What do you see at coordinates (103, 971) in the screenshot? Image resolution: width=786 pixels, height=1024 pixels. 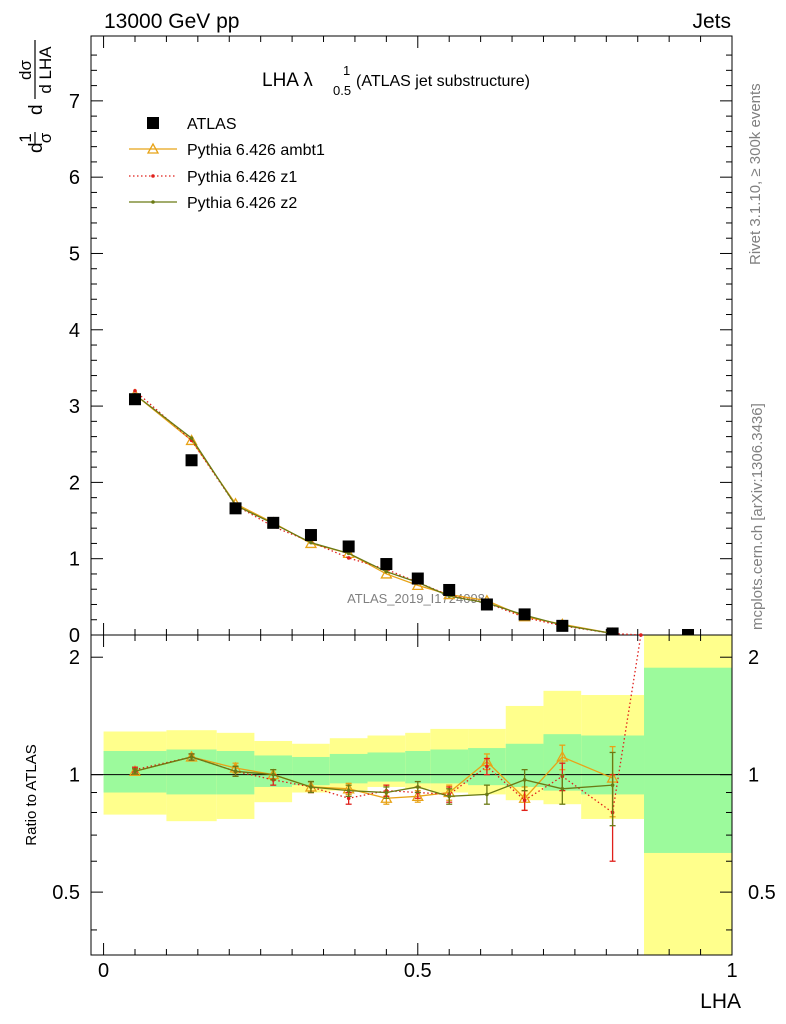 I see `x-tick-label-0: 0` at bounding box center [103, 971].